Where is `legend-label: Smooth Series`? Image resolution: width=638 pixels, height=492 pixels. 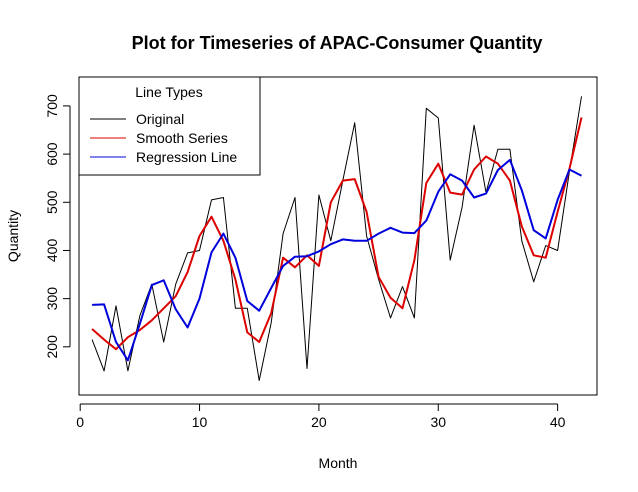
legend-label: Smooth Series is located at coordinates (182, 138).